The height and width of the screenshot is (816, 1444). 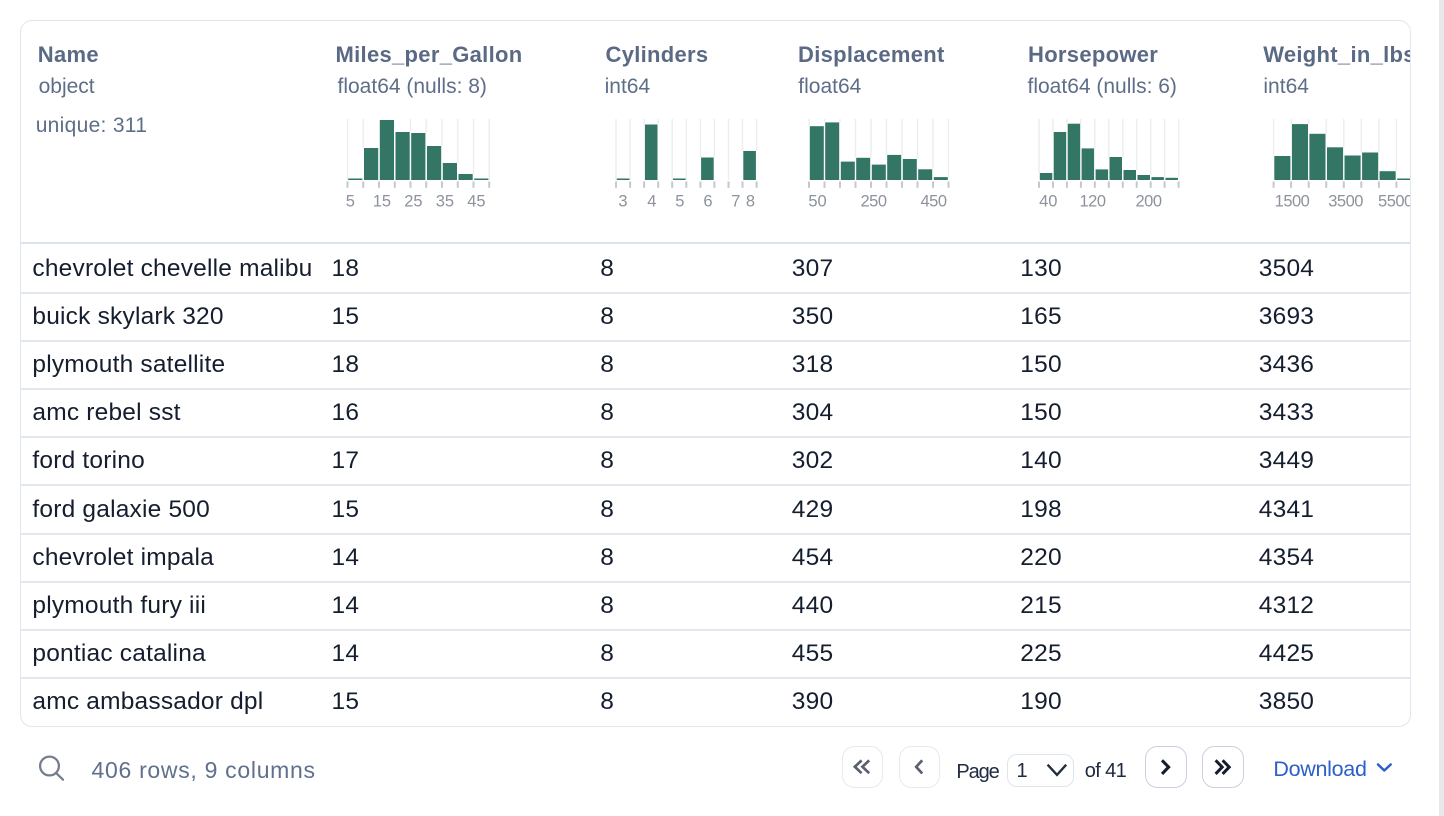 What do you see at coordinates (1292, 202) in the screenshot?
I see `svg-text: 1500` at bounding box center [1292, 202].